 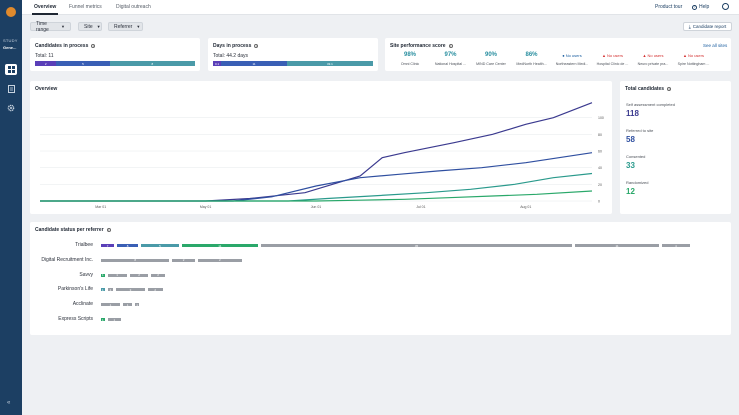 What do you see at coordinates (563, 55) in the screenshot?
I see `info-circle-icon: ●` at bounding box center [563, 55].